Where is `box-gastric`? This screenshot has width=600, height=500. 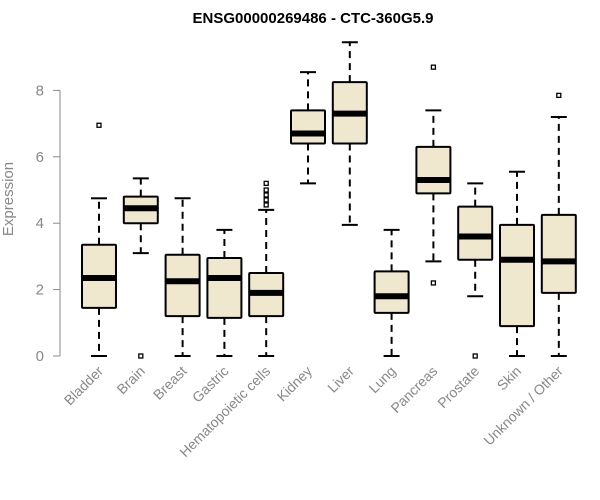
box-gastric is located at coordinates (224, 292).